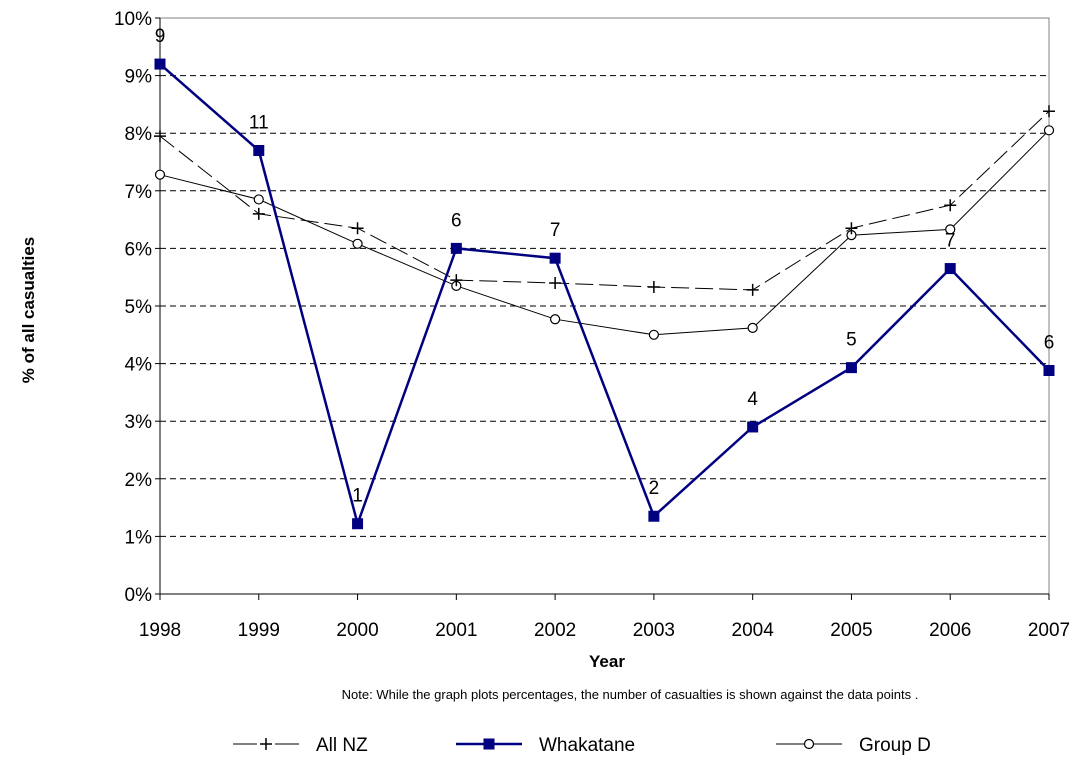 Image resolution: width=1081 pixels, height=762 pixels. Describe the element at coordinates (587, 745) in the screenshot. I see `legend-label: Whakatane` at that location.